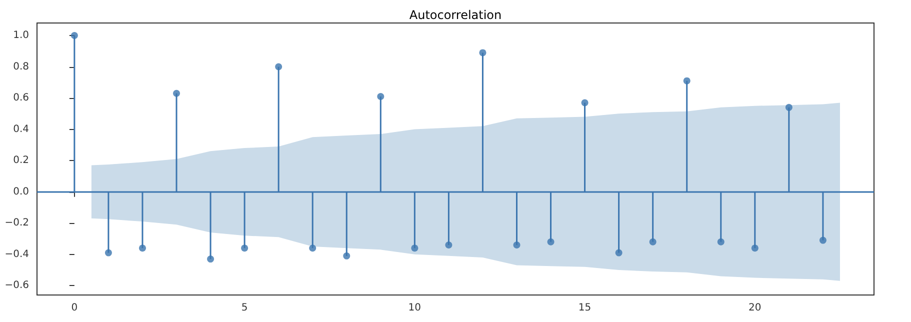 The height and width of the screenshot is (322, 911). Describe the element at coordinates (415, 308) in the screenshot. I see `x-tick-label: 10` at that location.